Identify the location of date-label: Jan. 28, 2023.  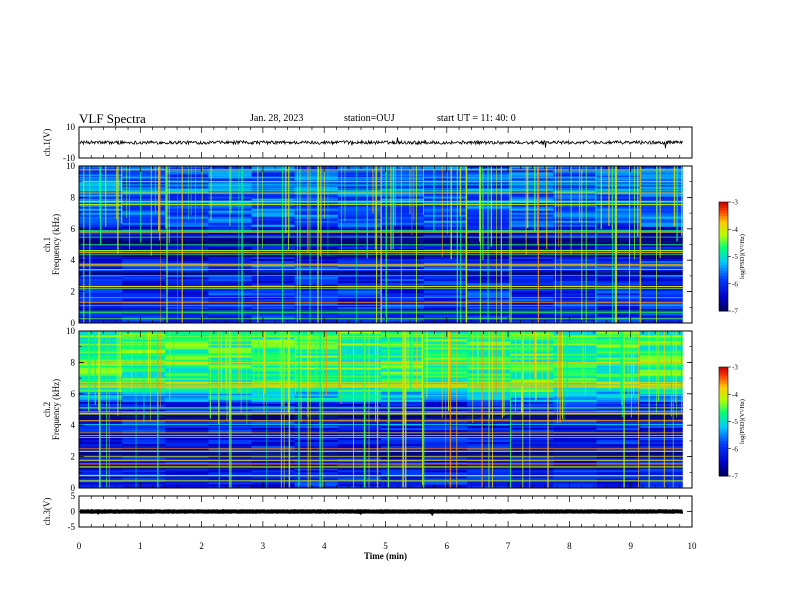
(277, 118).